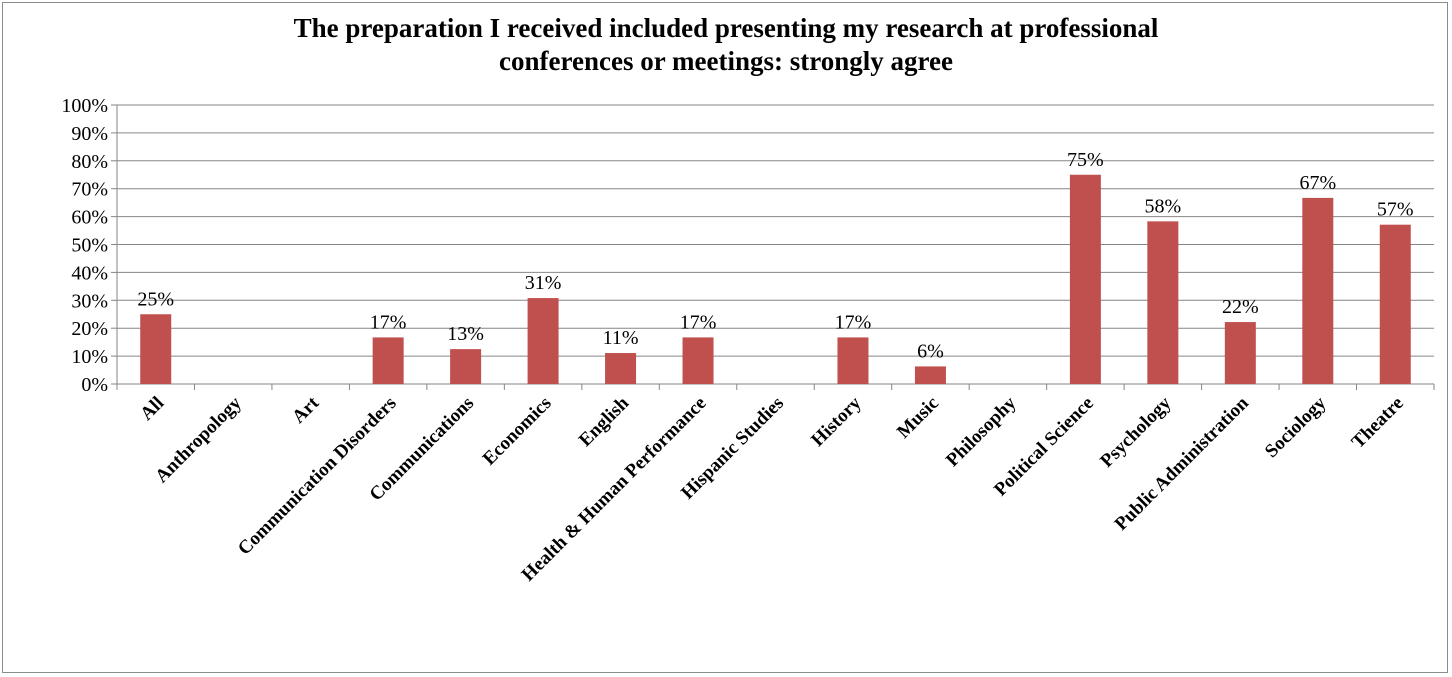 The width and height of the screenshot is (1452, 677). What do you see at coordinates (918, 418) in the screenshot?
I see `x-tick-label: Music` at bounding box center [918, 418].